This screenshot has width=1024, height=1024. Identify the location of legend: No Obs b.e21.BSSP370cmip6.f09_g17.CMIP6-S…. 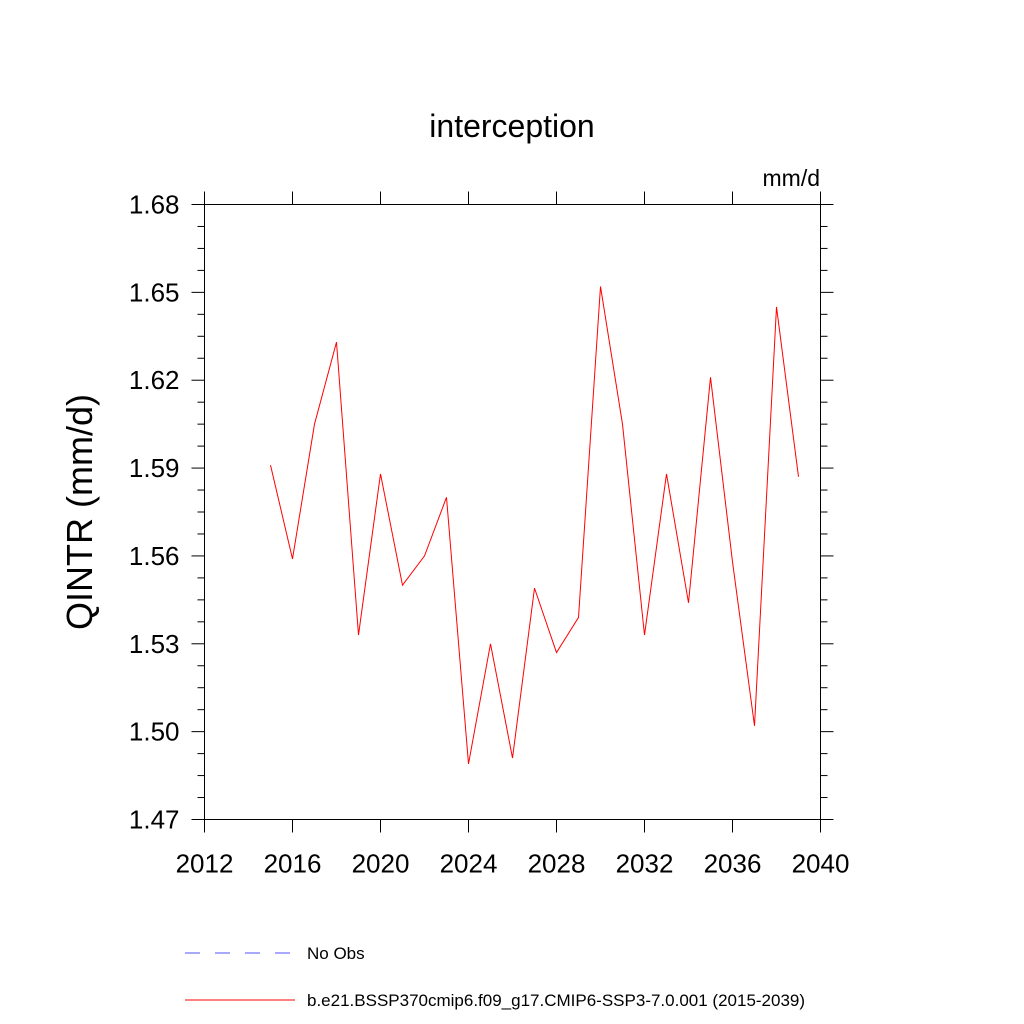
(495, 977).